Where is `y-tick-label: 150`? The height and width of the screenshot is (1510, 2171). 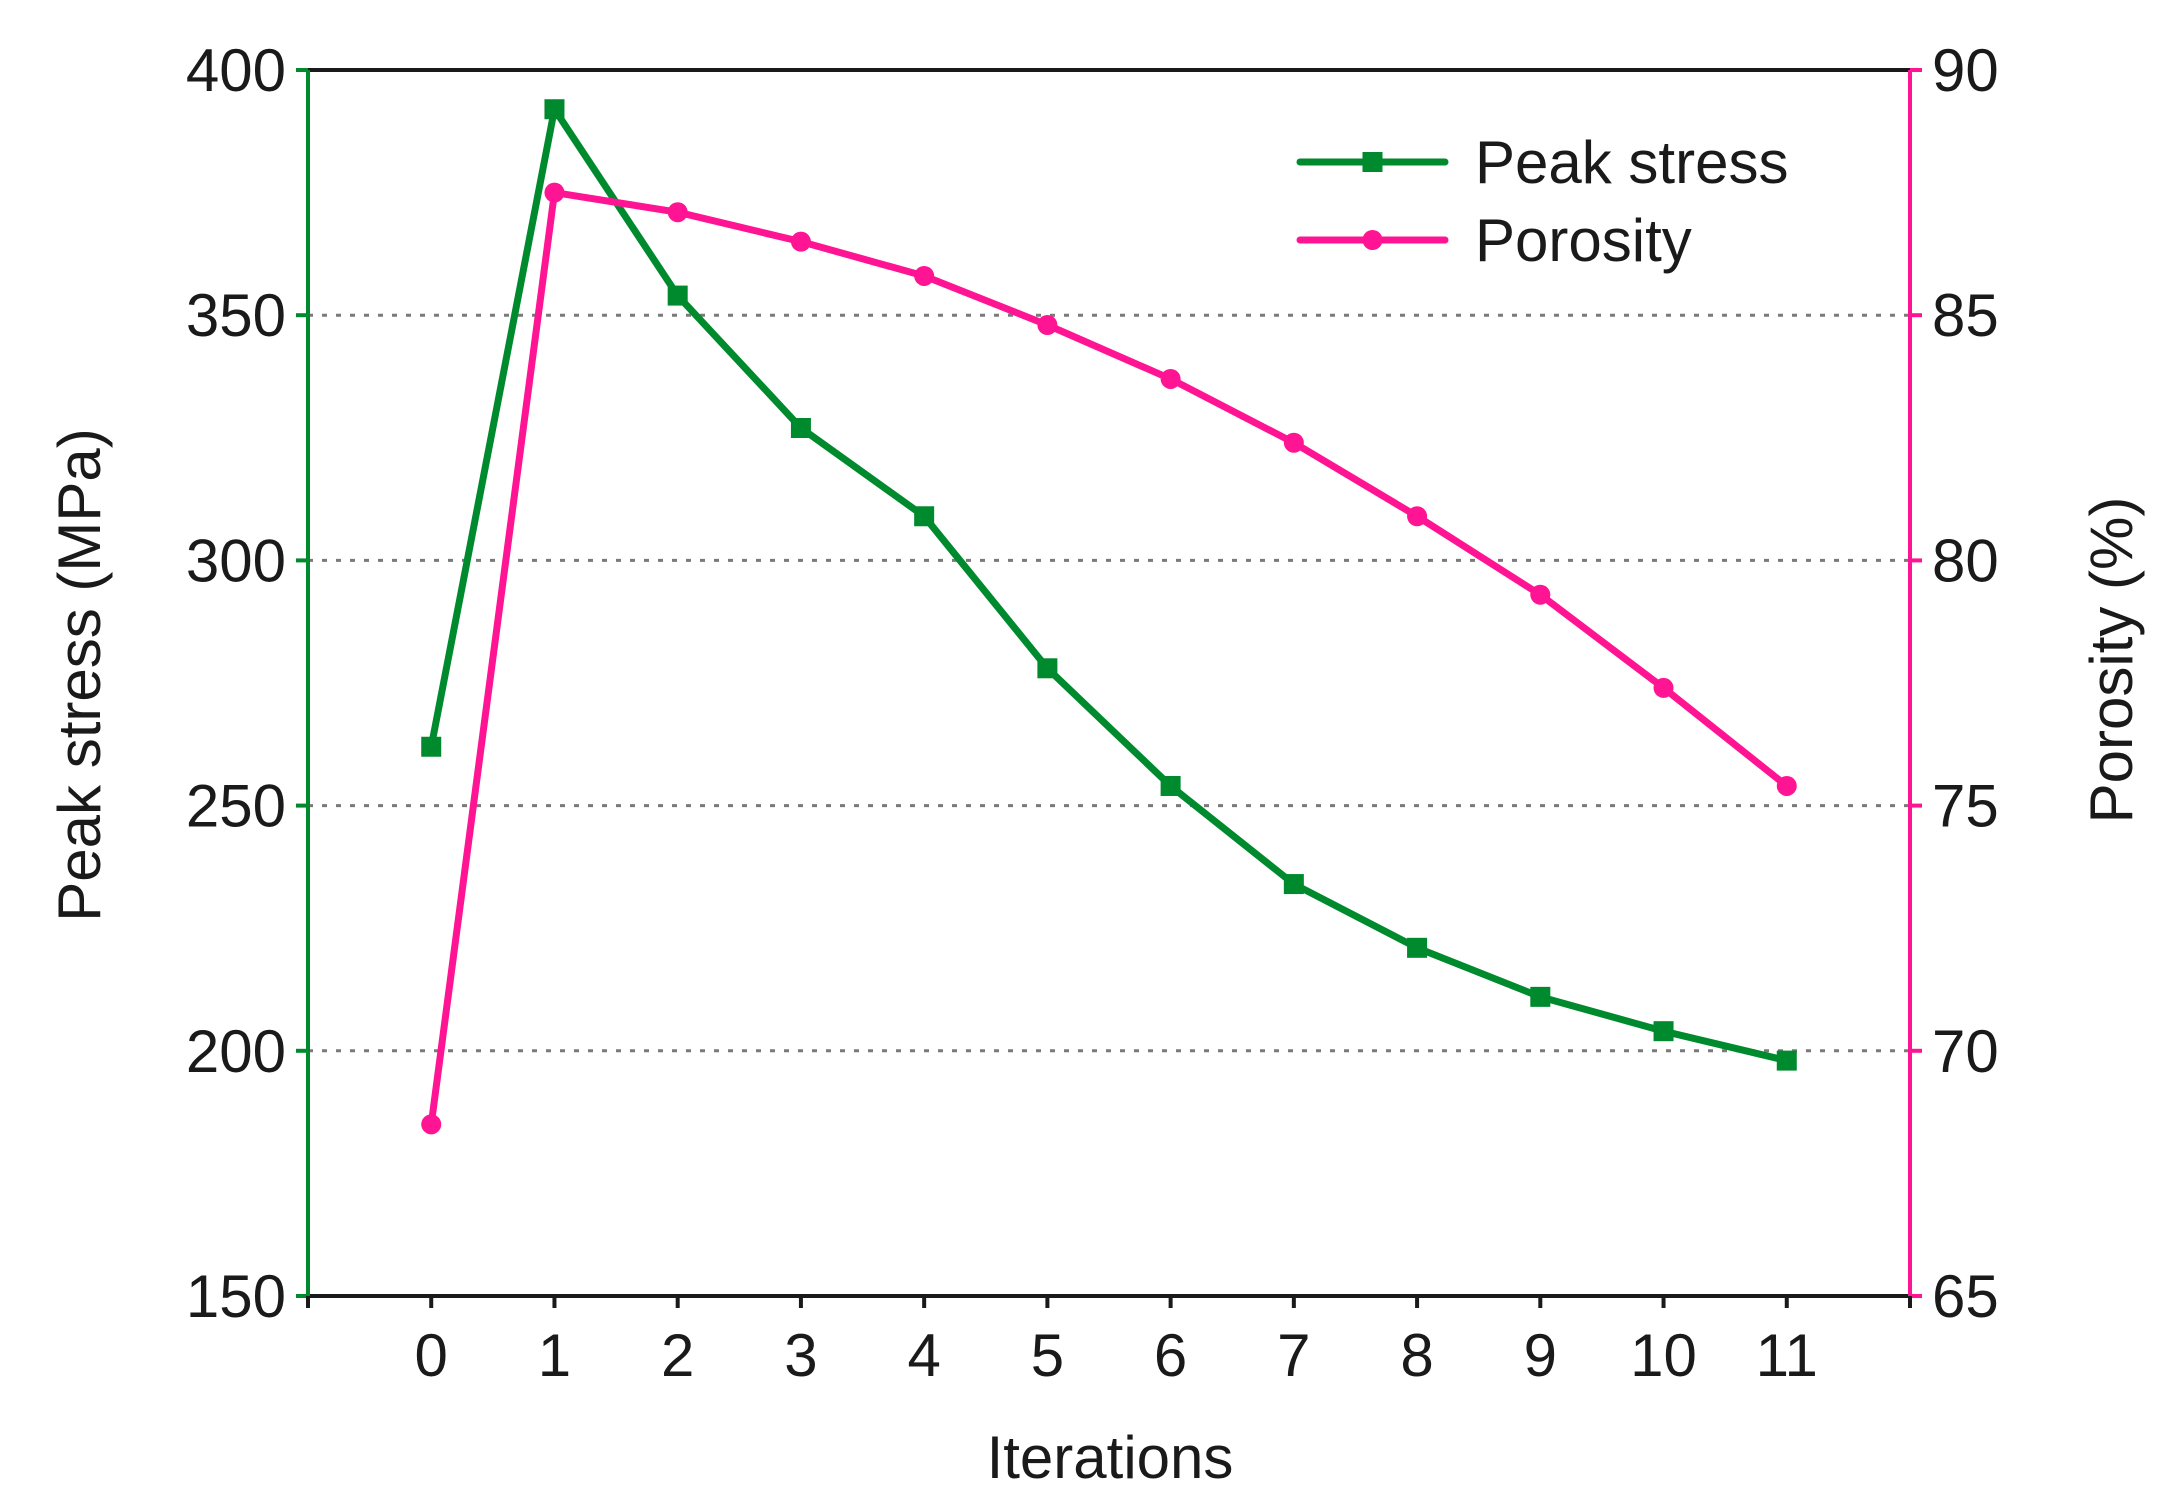
y-tick-label: 150 is located at coordinates (236, 1296).